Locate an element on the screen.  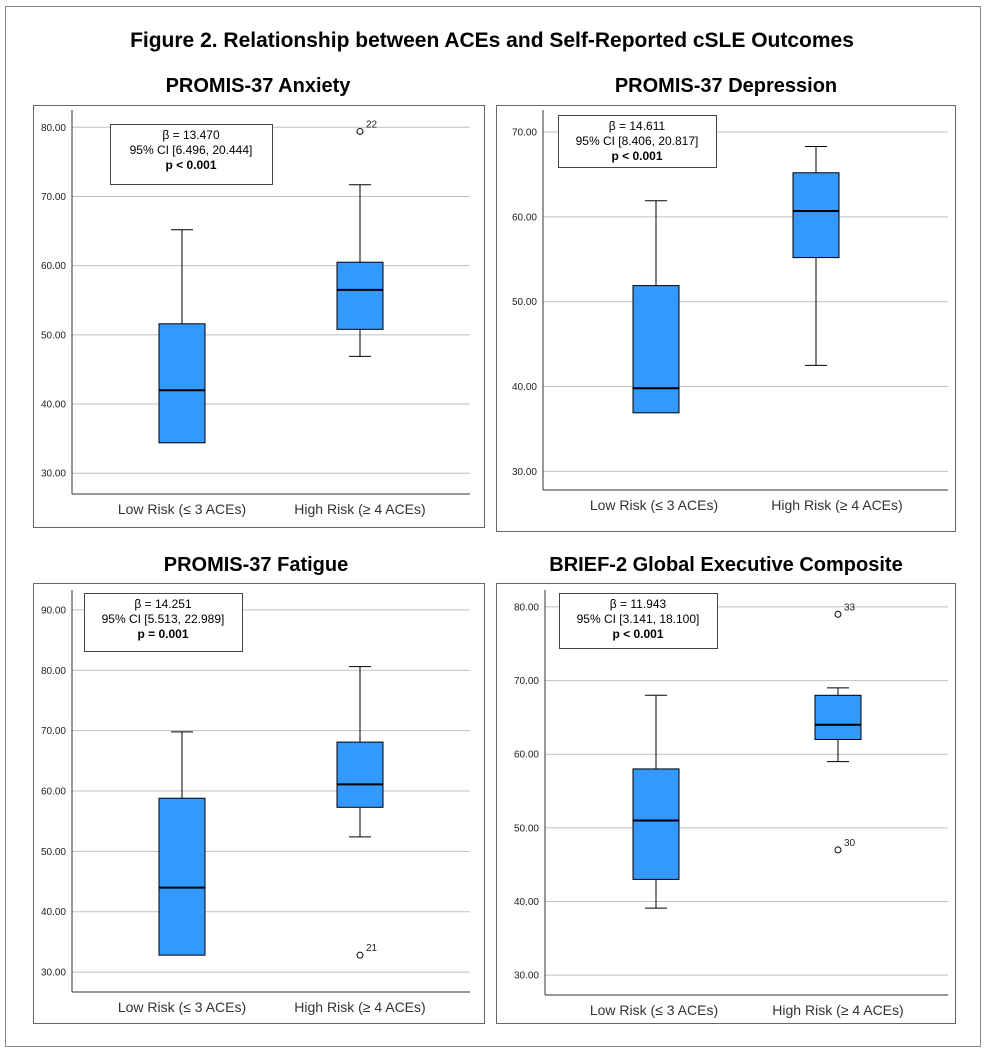
beta-text: β = 14.611 is located at coordinates (637, 126).